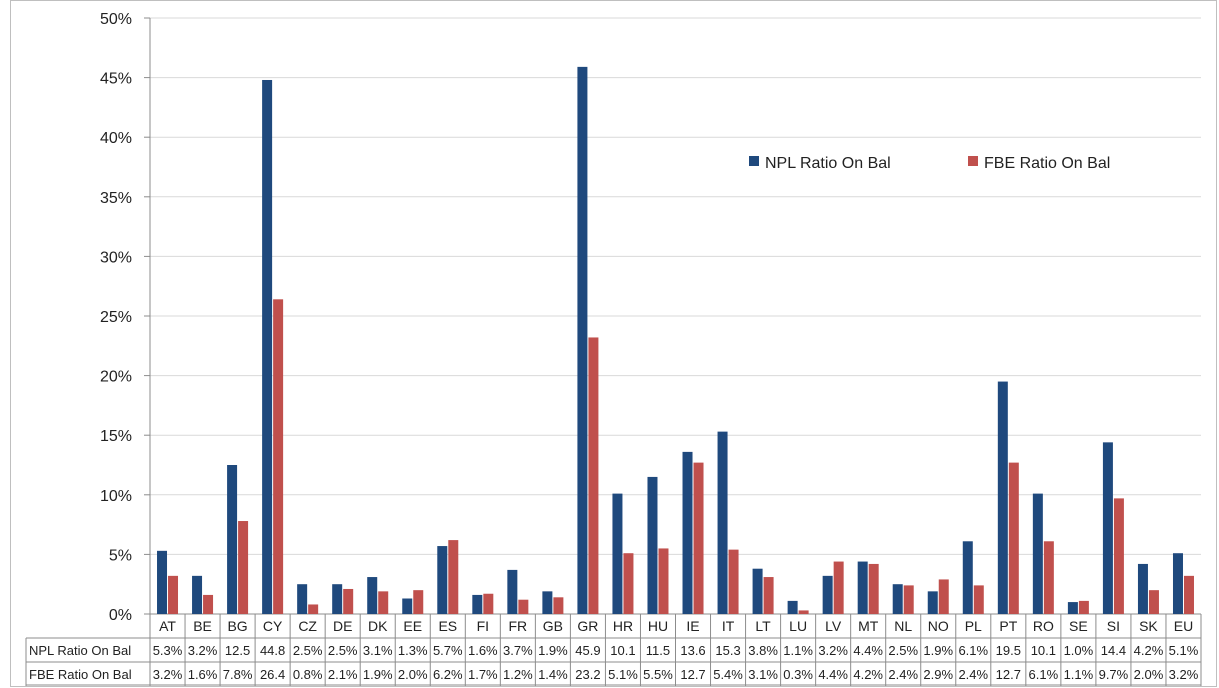  I want to click on table-cell-npl: 5.3%, so click(168, 650).